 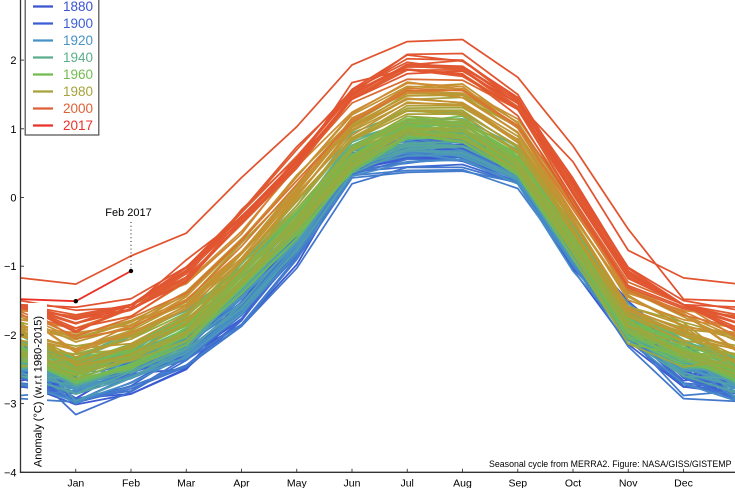 What do you see at coordinates (39, 391) in the screenshot?
I see `svg-text: Anomaly (°C) (w.r.t 1980-2015)` at bounding box center [39, 391].